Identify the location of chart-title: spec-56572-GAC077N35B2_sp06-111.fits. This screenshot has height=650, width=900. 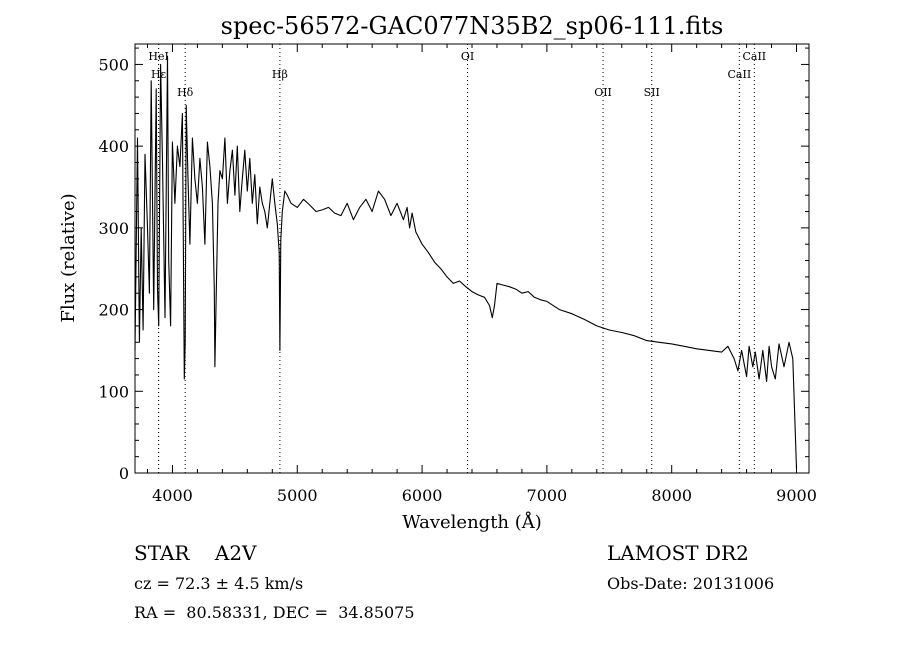
(472, 26).